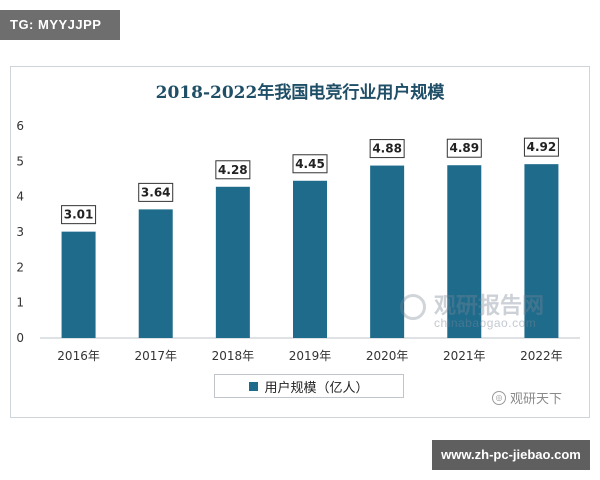  I want to click on credit-icon: ◎, so click(499, 397).